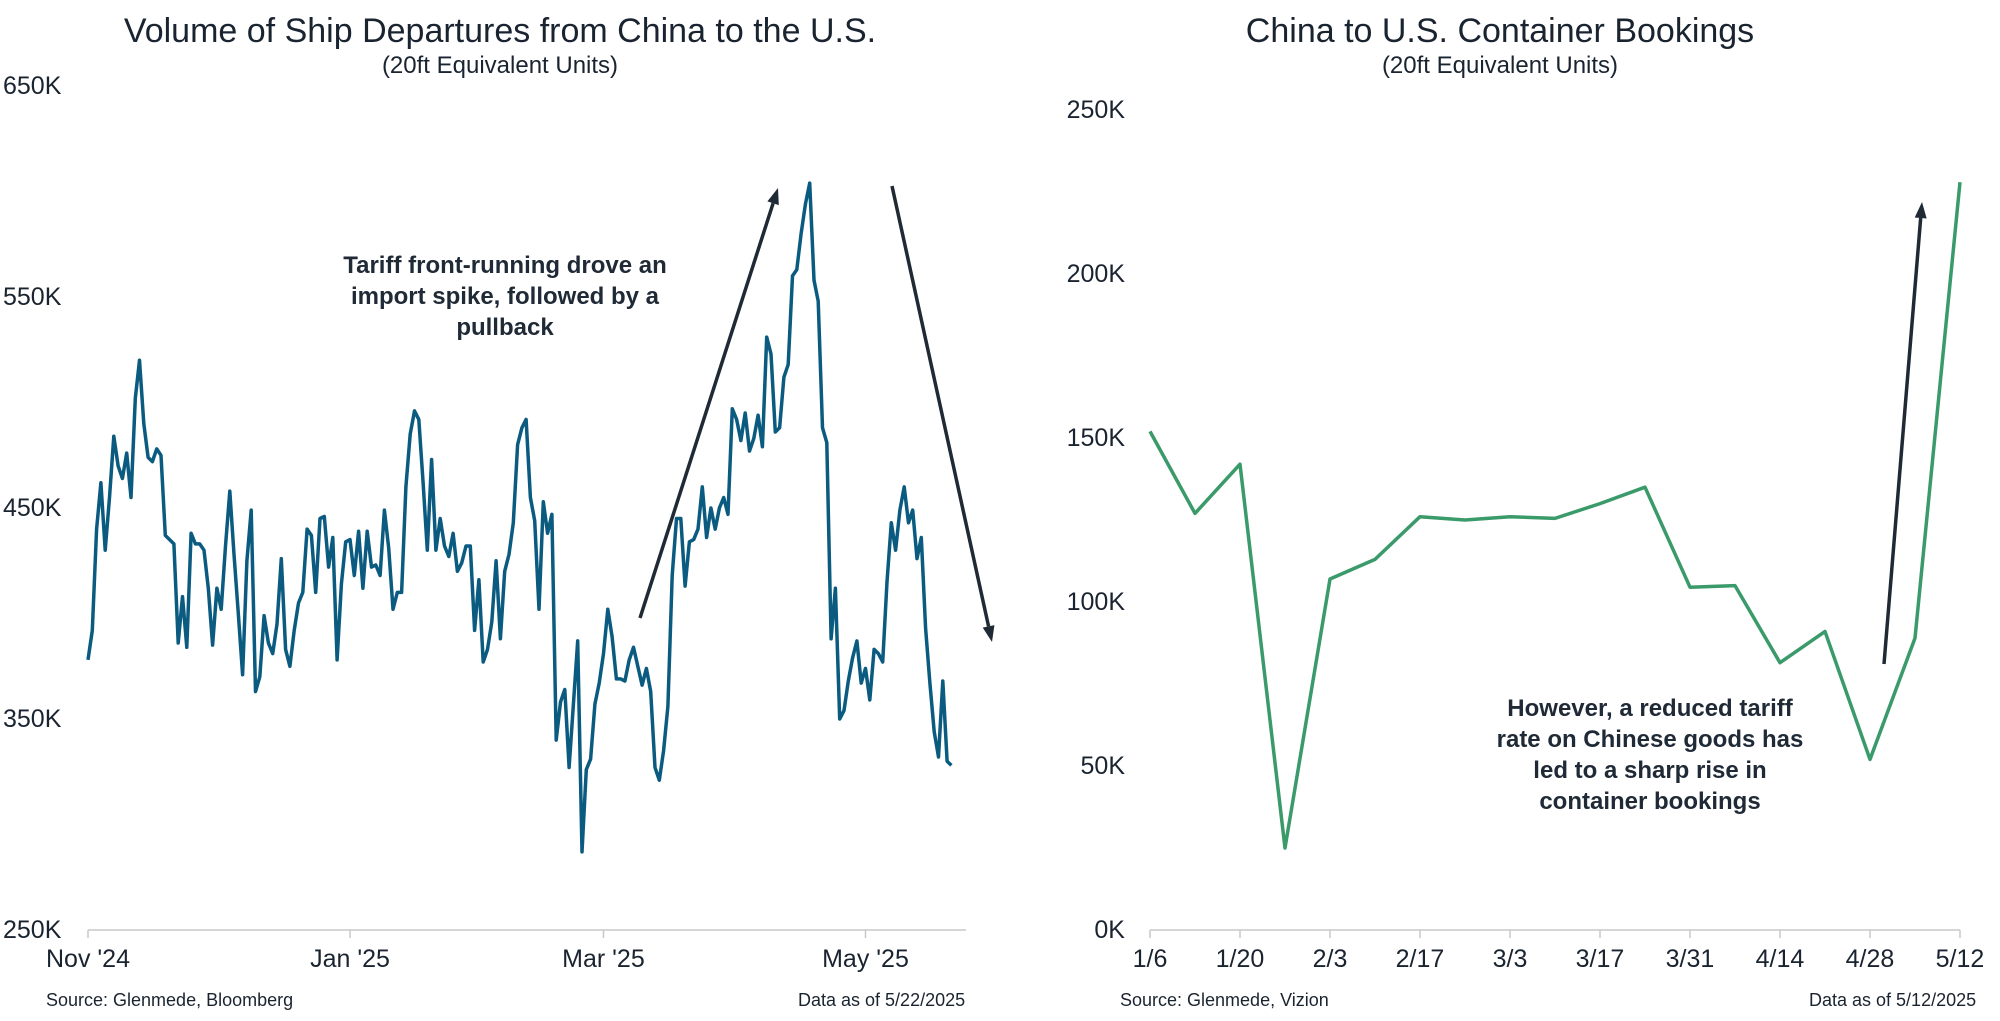  I want to click on x-tick-label: 3/31, so click(1690, 959).